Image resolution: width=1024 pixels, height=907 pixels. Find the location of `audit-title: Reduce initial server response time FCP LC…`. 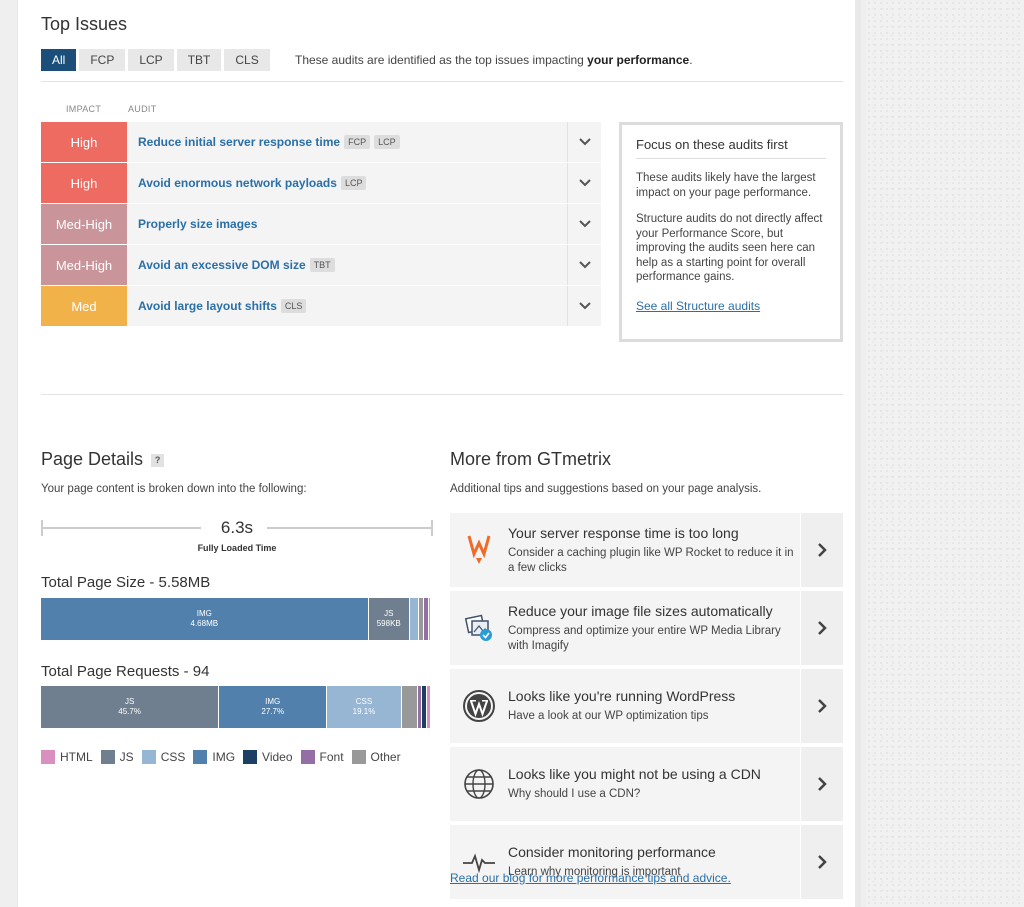

audit-title: Reduce initial server response time FCP LC… is located at coordinates (347, 142).